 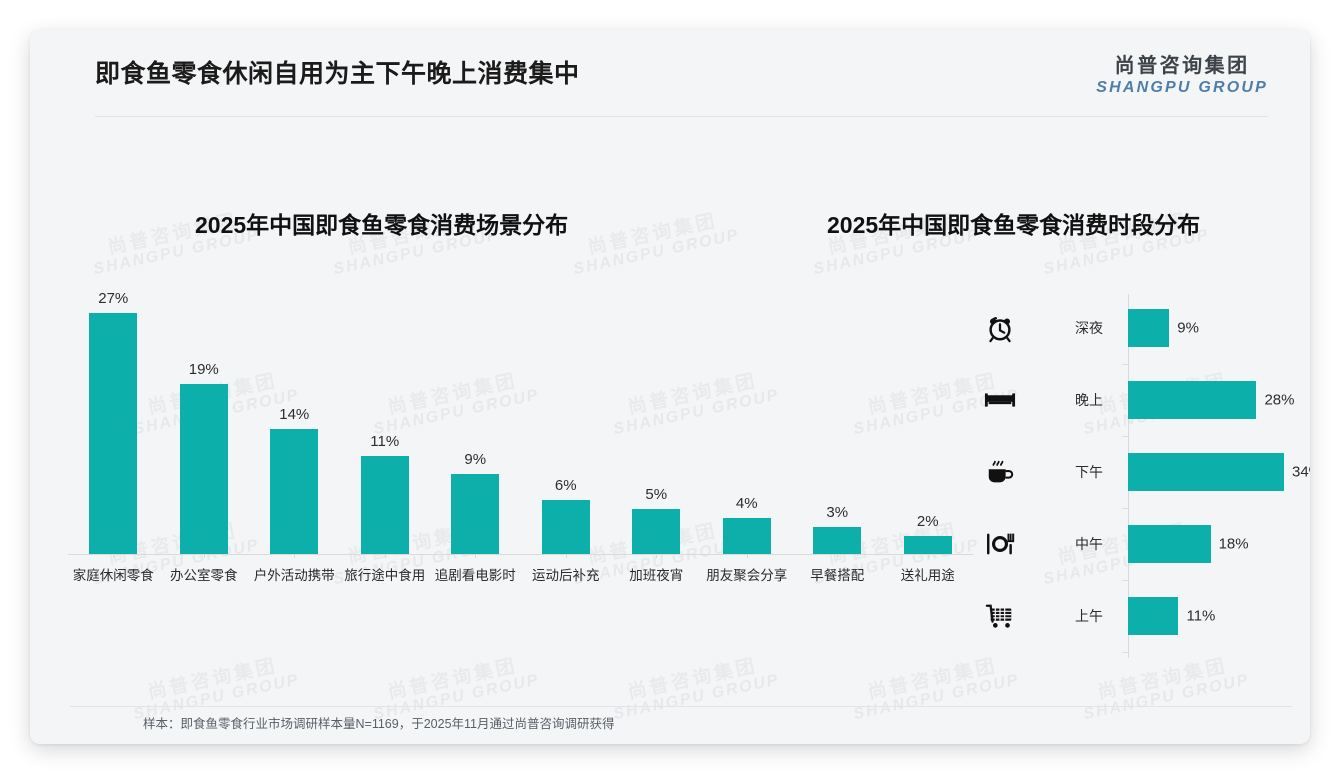 I want to click on bar-row: 上午 11%, so click(x=1140, y=616).